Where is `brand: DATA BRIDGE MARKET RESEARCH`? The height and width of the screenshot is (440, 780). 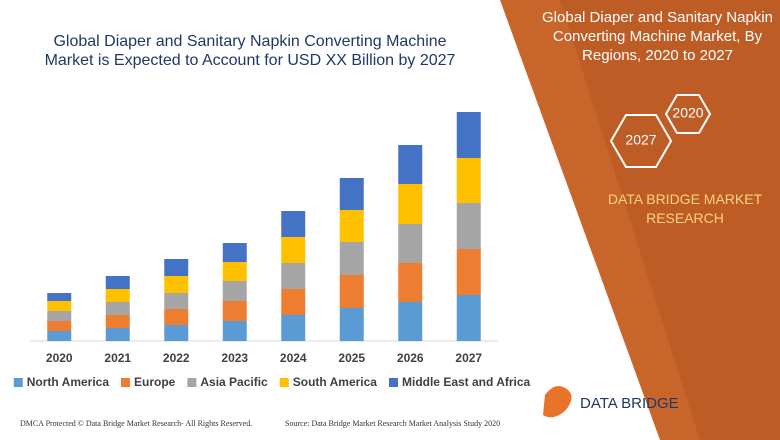
brand: DATA BRIDGE MARKET RESEARCH is located at coordinates (685, 208).